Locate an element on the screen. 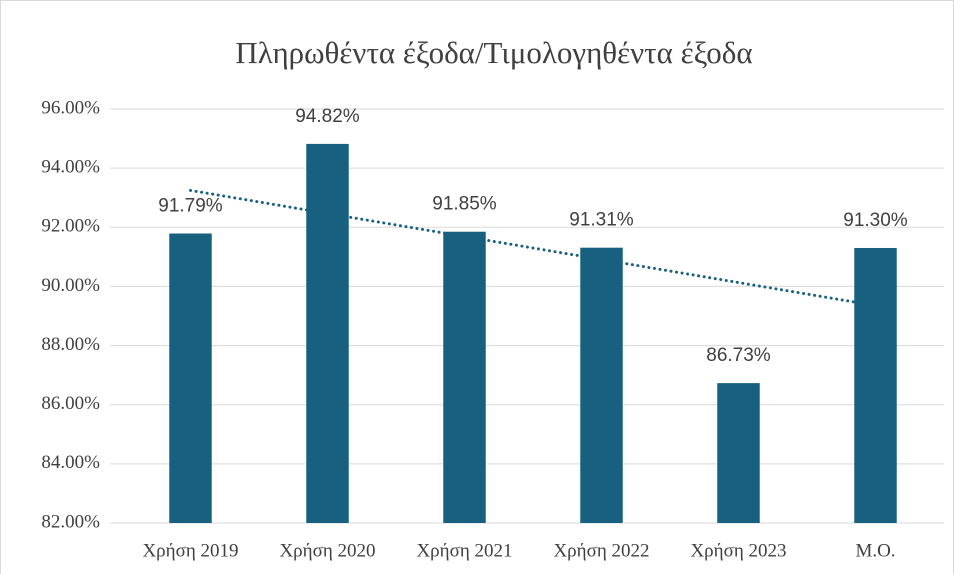  y-tick-label: 94.00% is located at coordinates (70, 167).